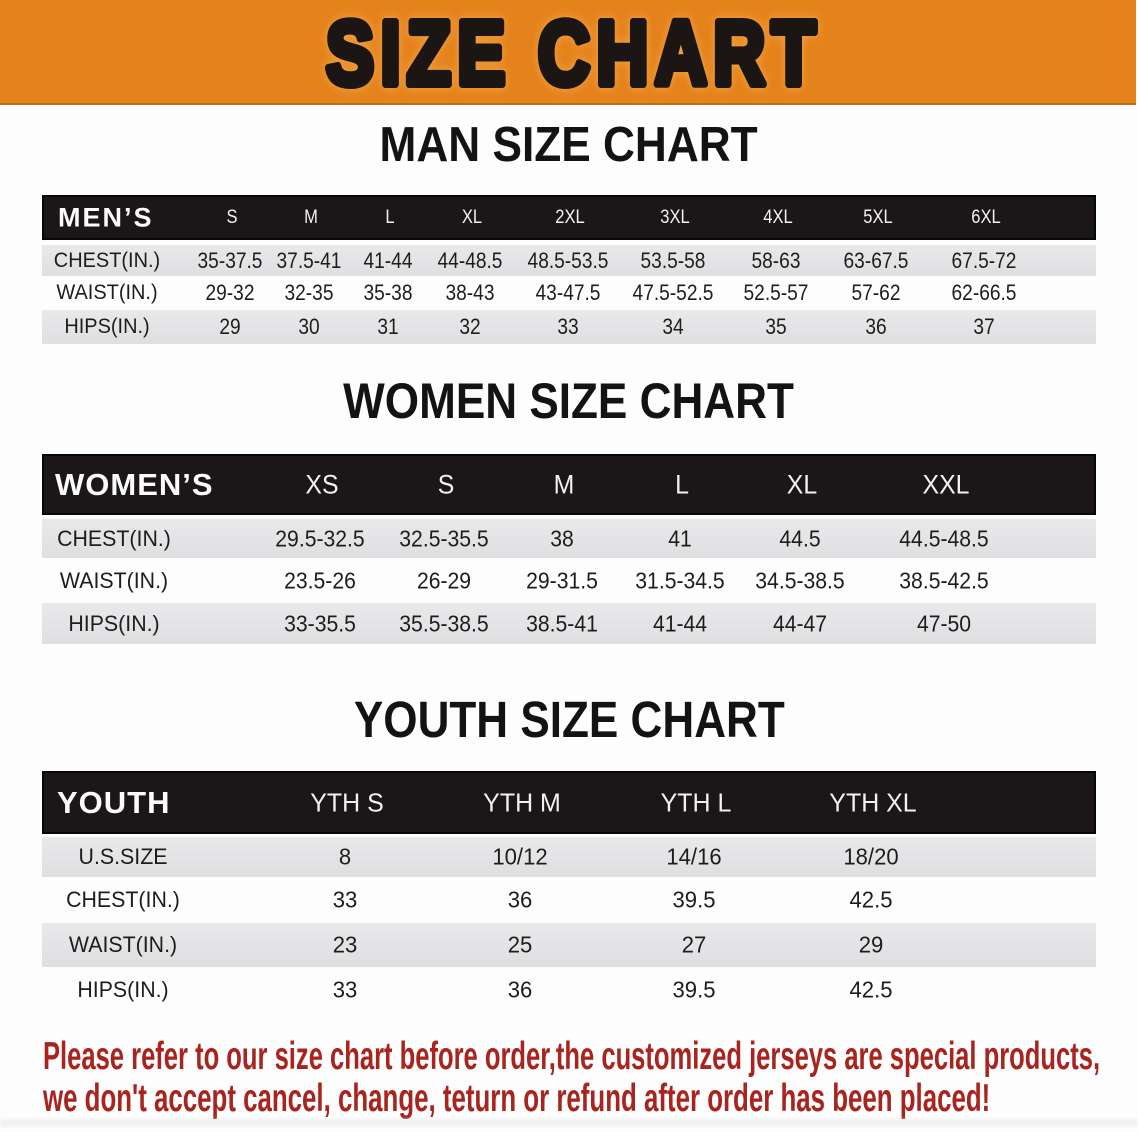 This screenshot has height=1132, width=1138. What do you see at coordinates (574, 53) in the screenshot?
I see `svg-text: SIZE CHART` at bounding box center [574, 53].